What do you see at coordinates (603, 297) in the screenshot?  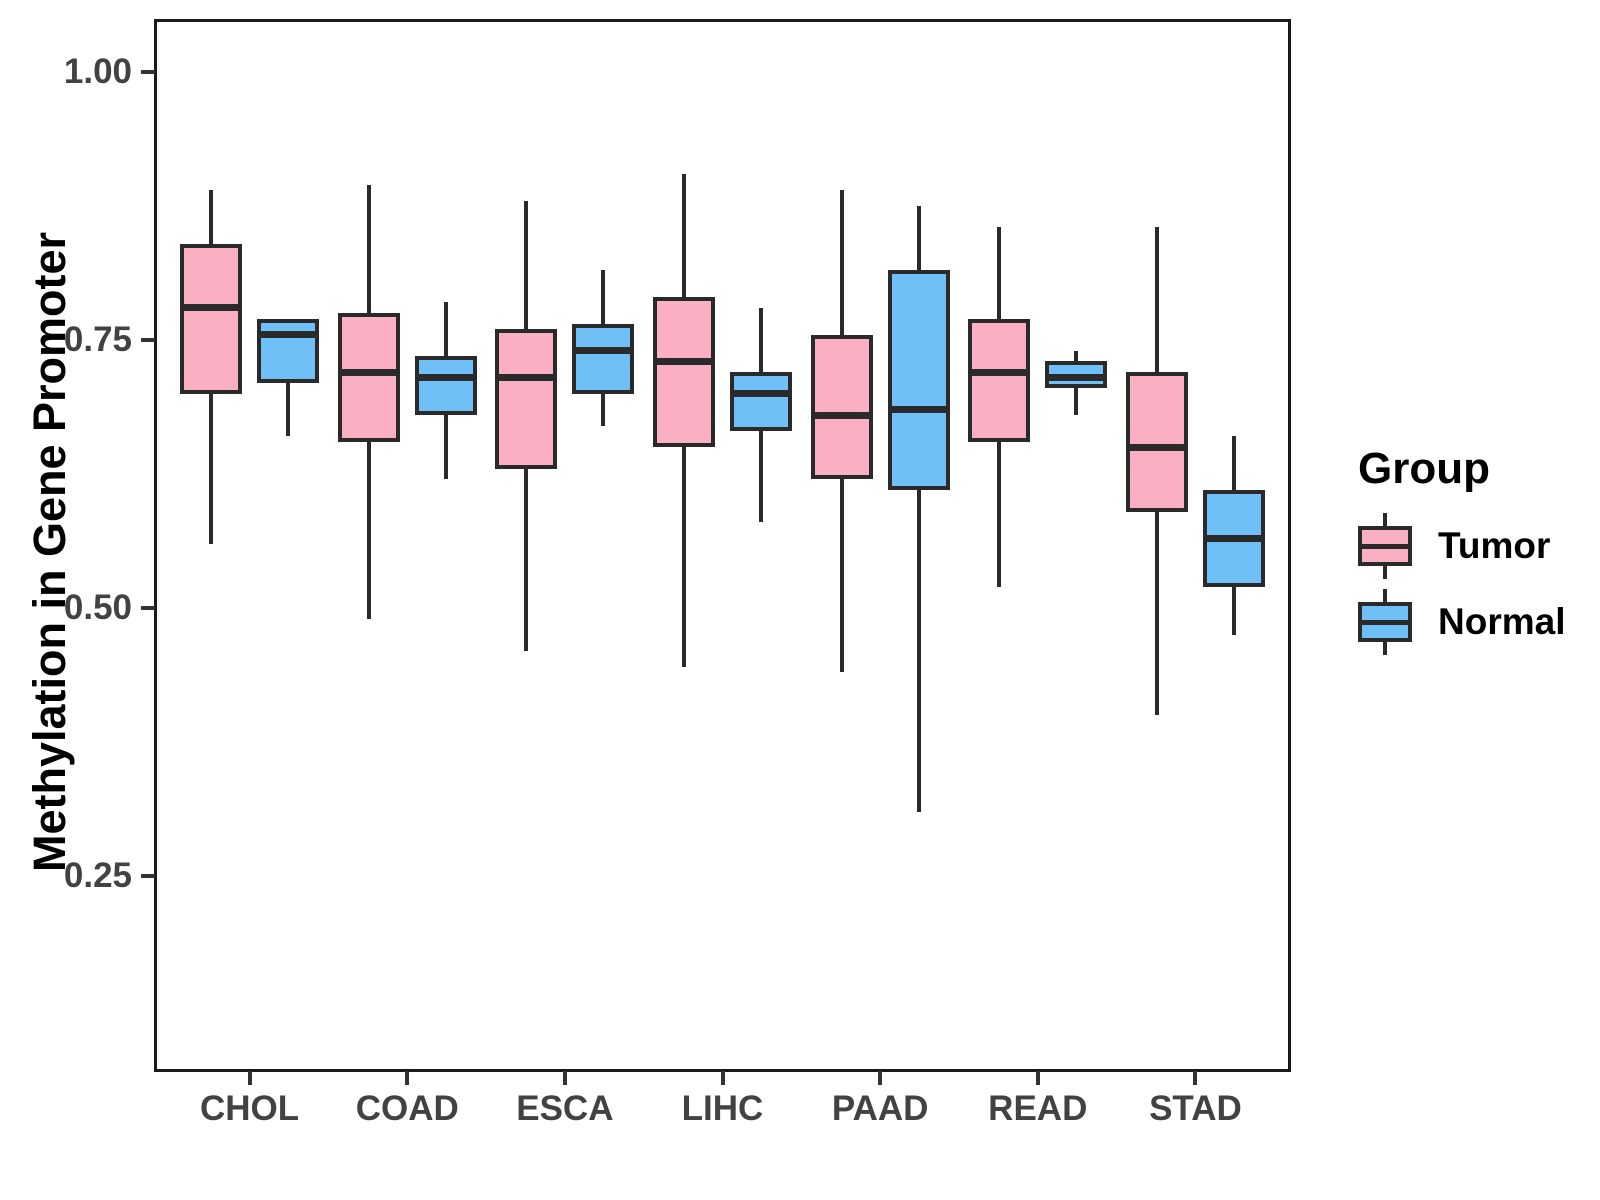 I see `boxplot-normal-esca-upper-whisker` at bounding box center [603, 297].